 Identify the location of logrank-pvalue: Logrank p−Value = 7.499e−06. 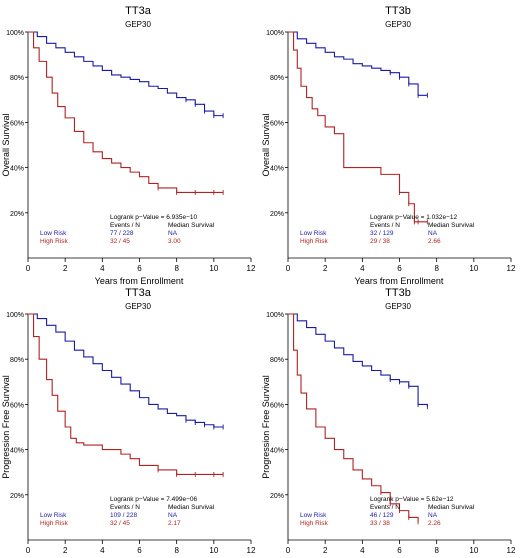
(154, 499).